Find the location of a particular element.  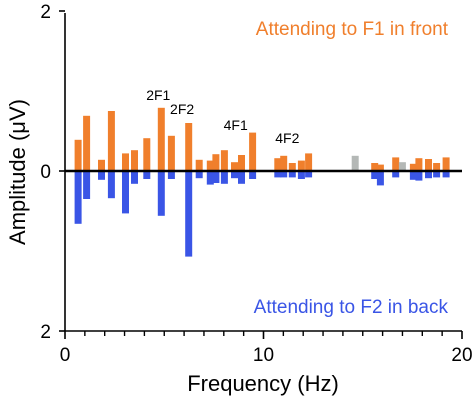

x-tick-label: 10 is located at coordinates (263, 355).